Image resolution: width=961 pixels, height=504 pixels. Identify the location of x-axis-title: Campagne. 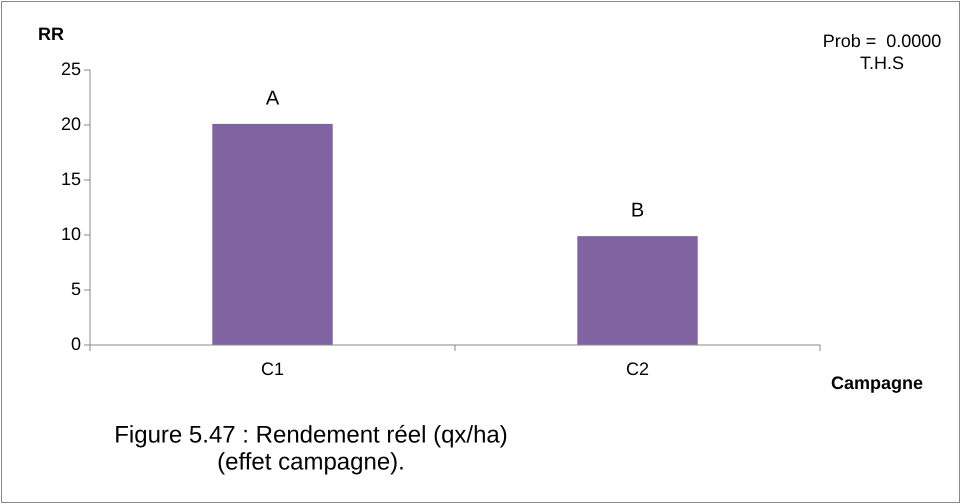
(877, 382).